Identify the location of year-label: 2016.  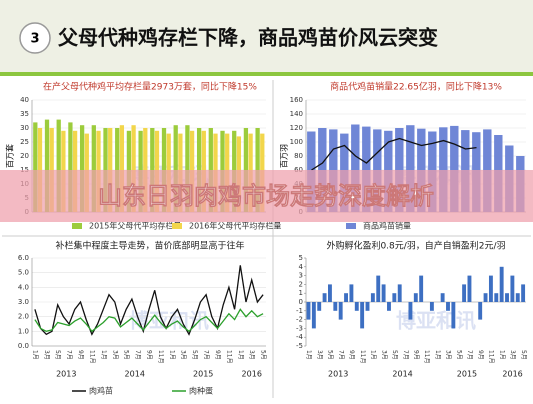
(252, 374).